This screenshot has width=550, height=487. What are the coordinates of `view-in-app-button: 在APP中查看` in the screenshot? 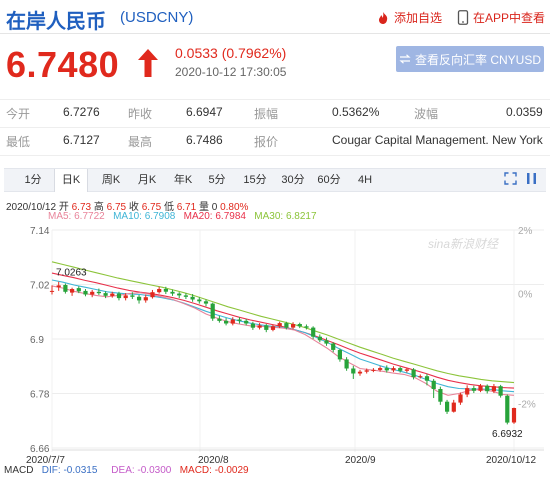 It's located at (501, 17).